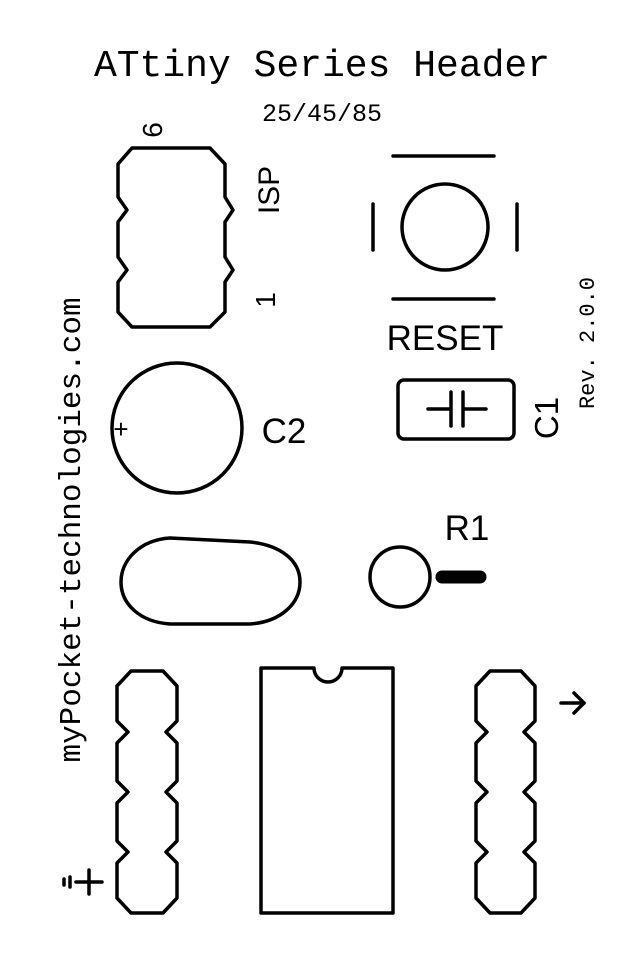 The width and height of the screenshot is (636, 955). I want to click on isp-pin-1-label: 1, so click(265, 300).